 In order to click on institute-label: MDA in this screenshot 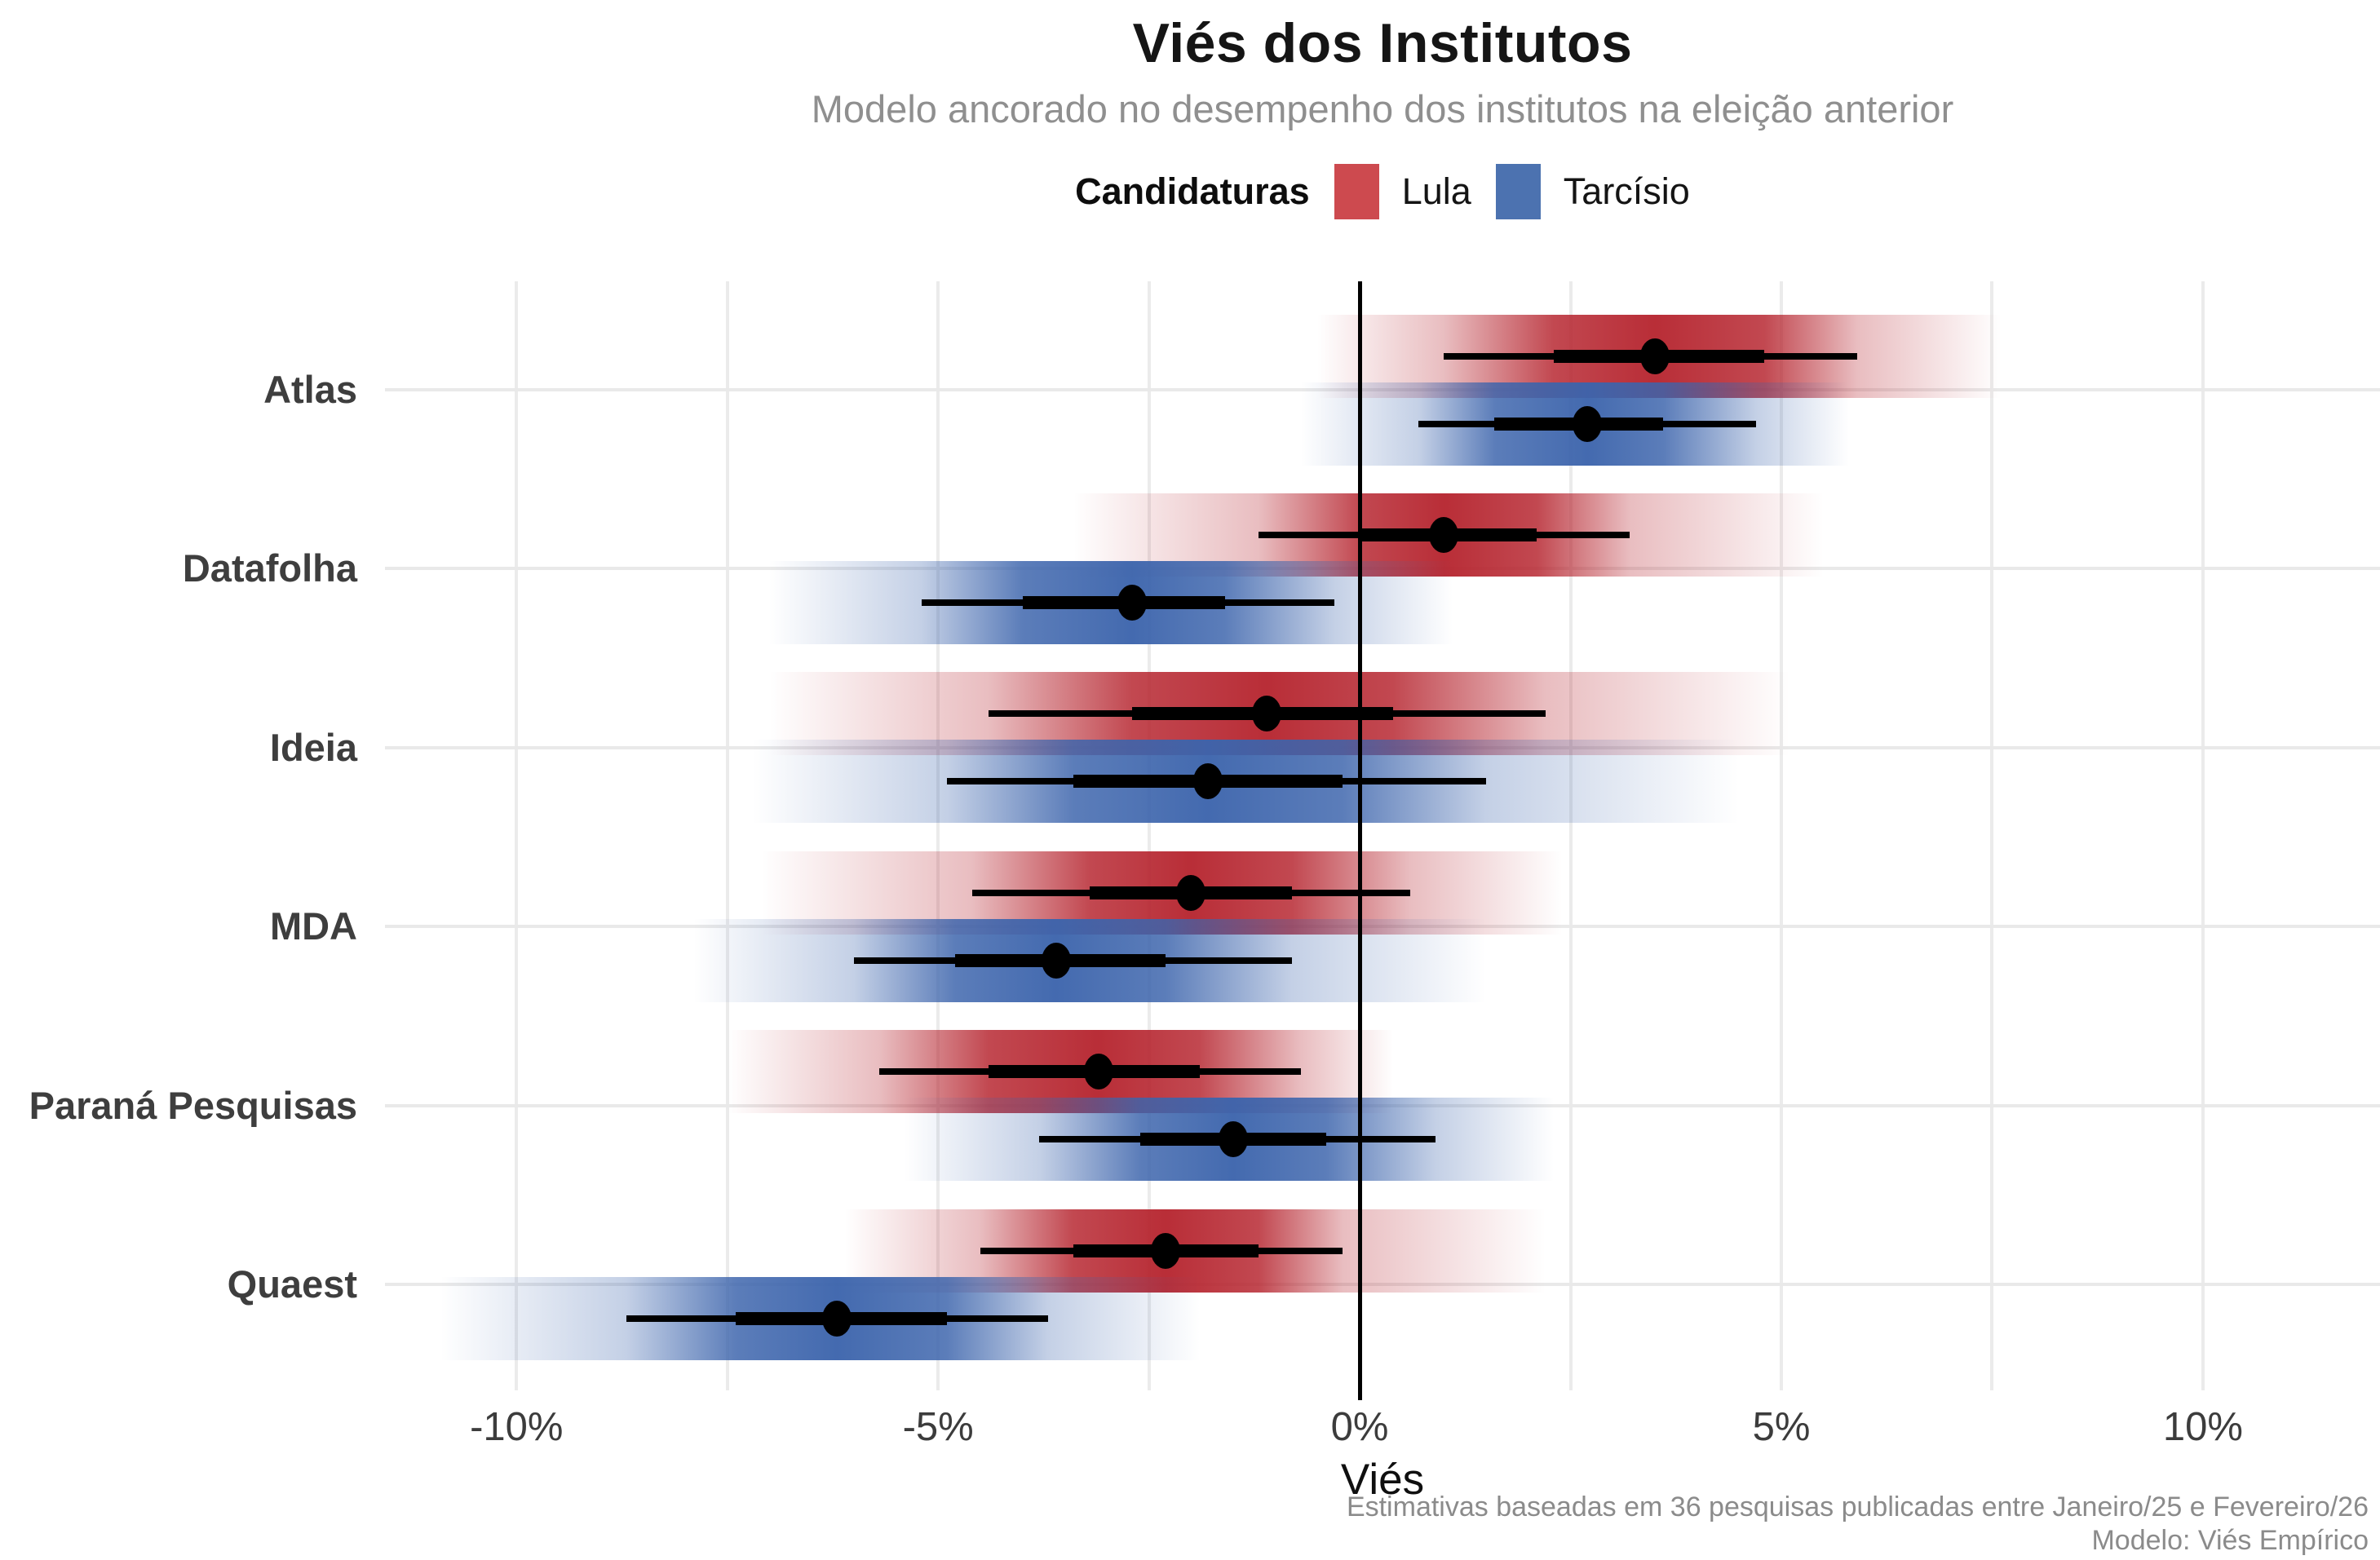, I will do `click(313, 926)`.